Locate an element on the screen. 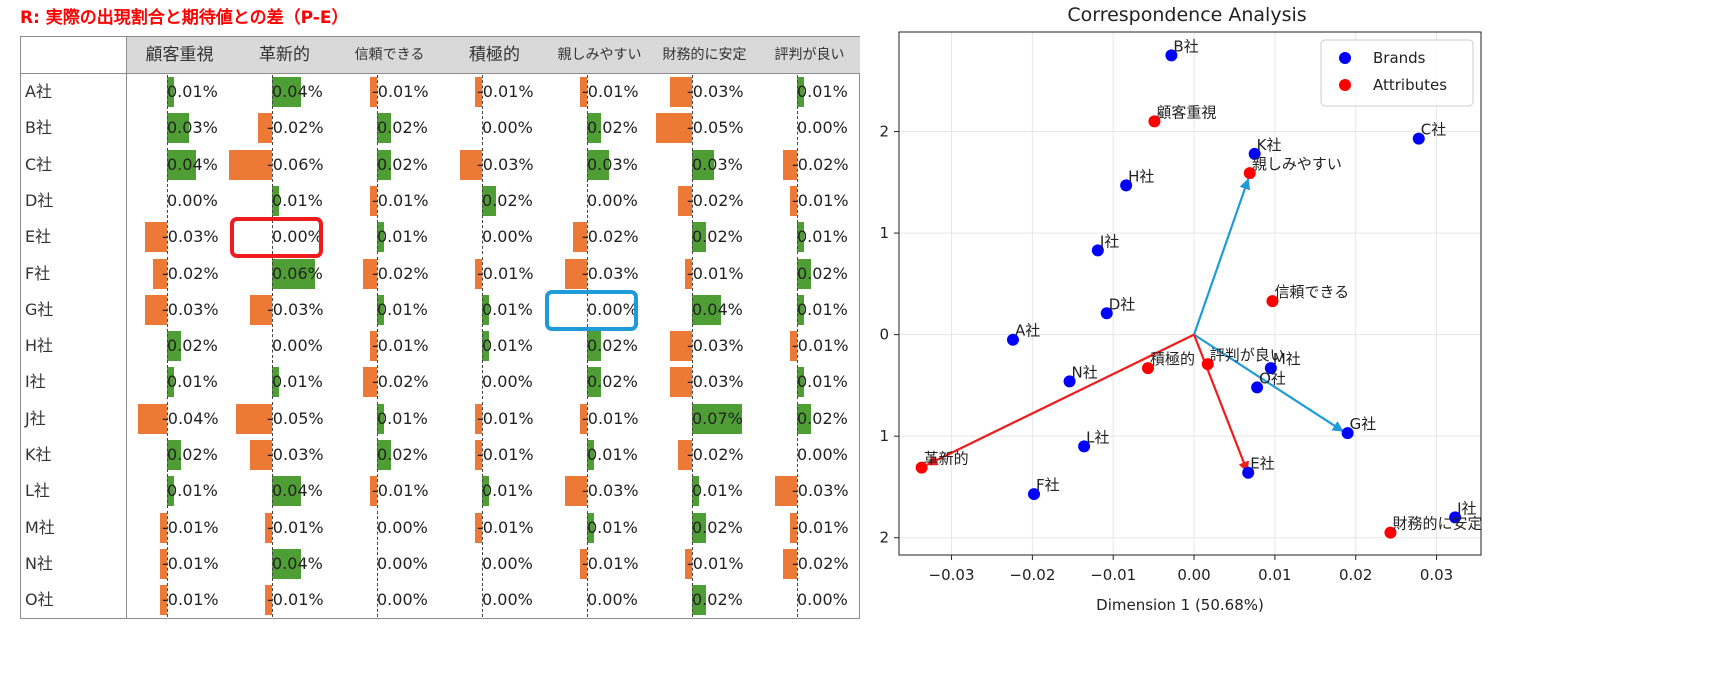 This screenshot has width=1722, height=685. cell-value: 0.03% is located at coordinates (717, 164).